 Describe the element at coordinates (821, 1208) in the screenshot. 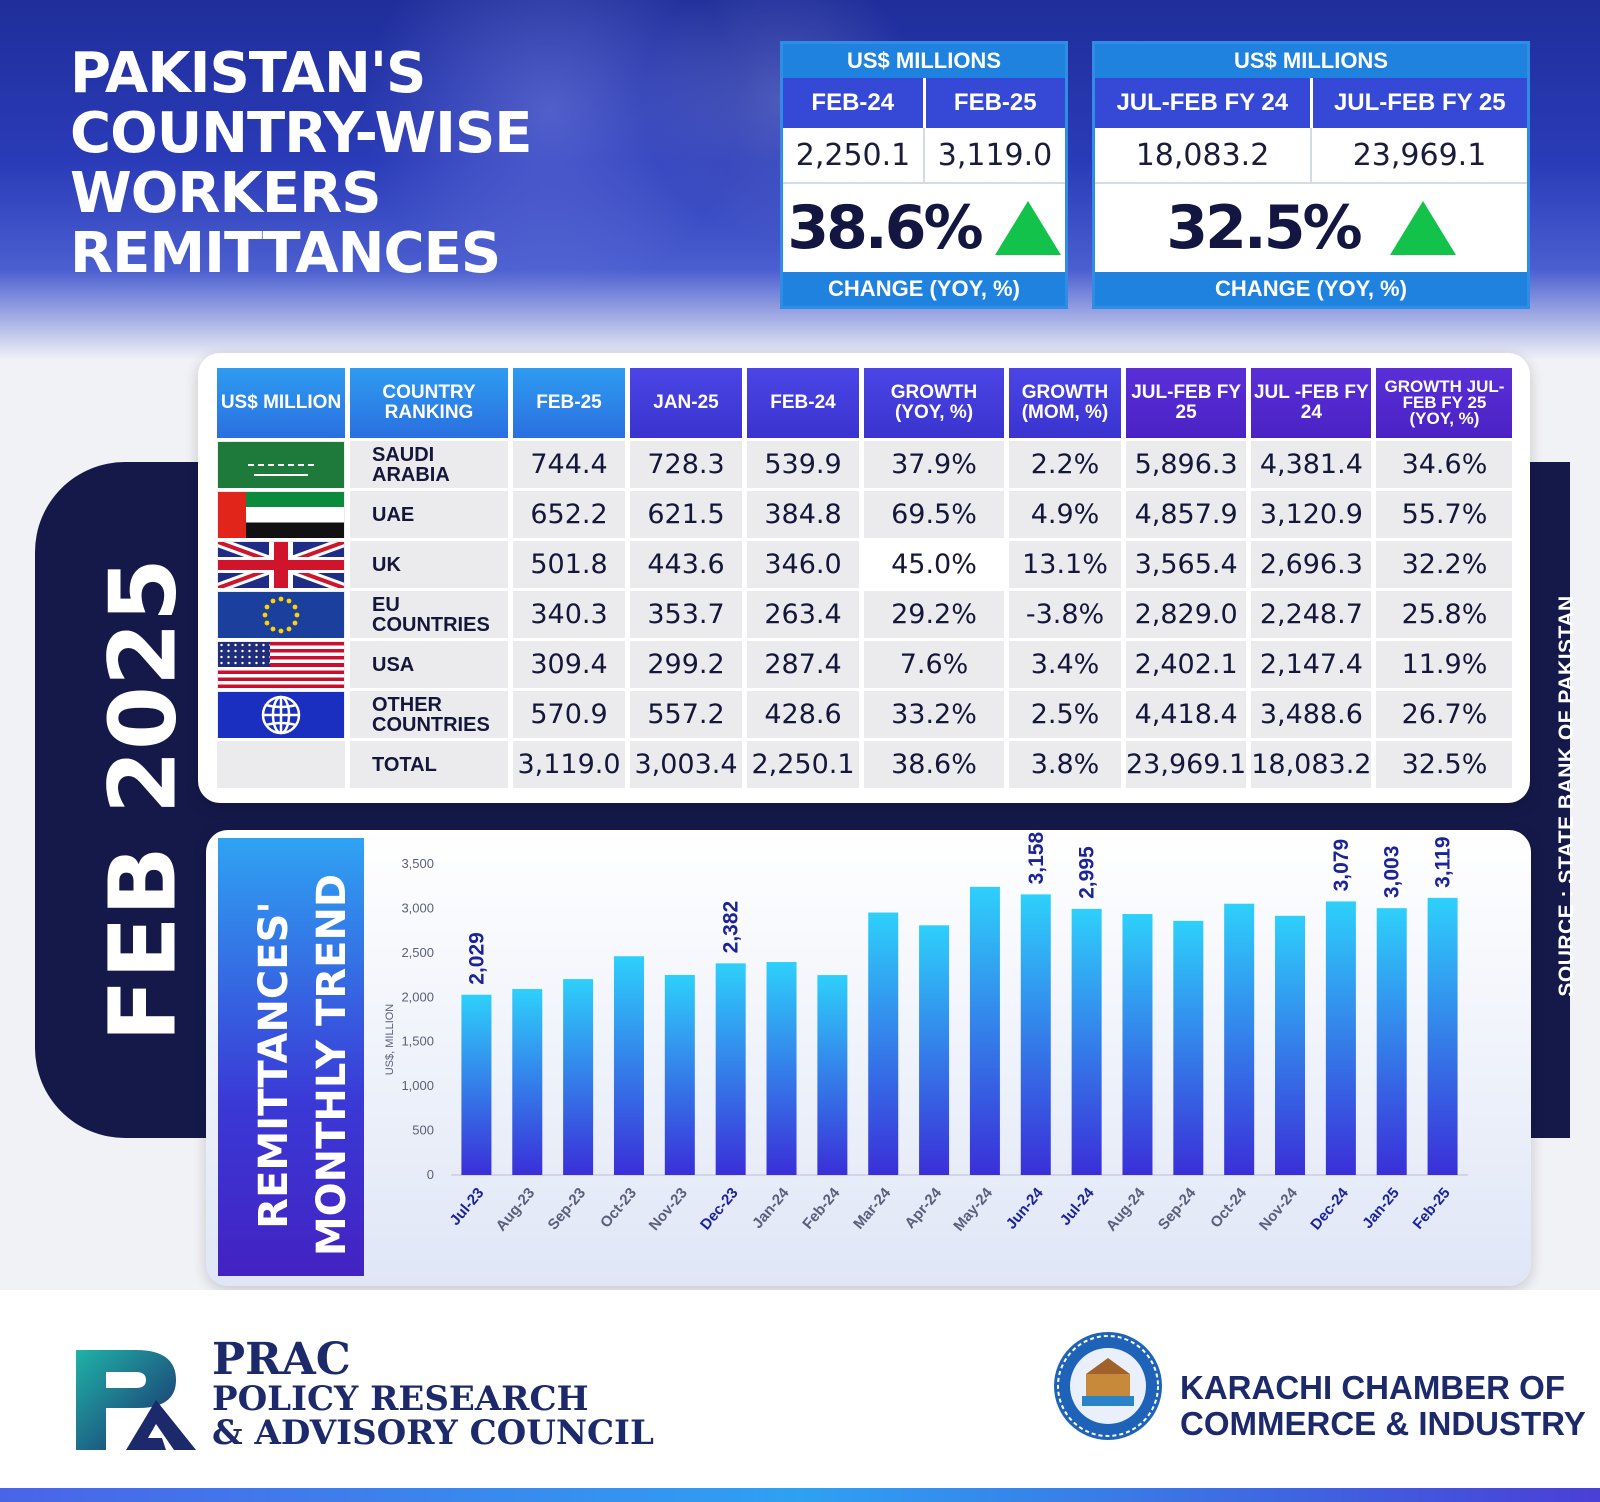

I see `x-tick-label: Feb-24` at that location.